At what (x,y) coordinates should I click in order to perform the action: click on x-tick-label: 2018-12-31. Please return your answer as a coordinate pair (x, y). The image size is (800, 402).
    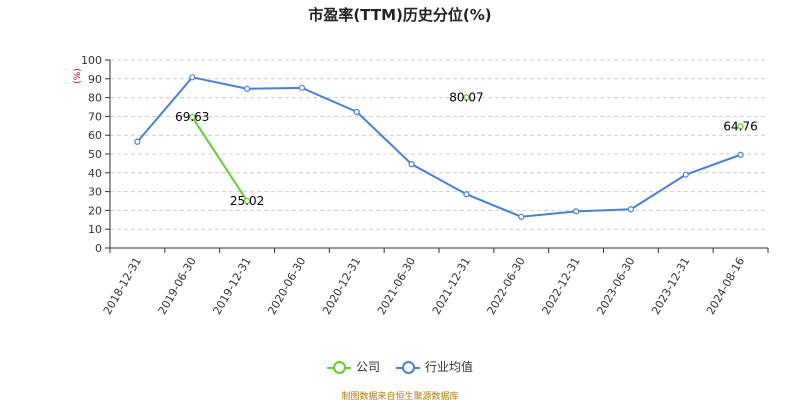
    Looking at the image, I should click on (122, 286).